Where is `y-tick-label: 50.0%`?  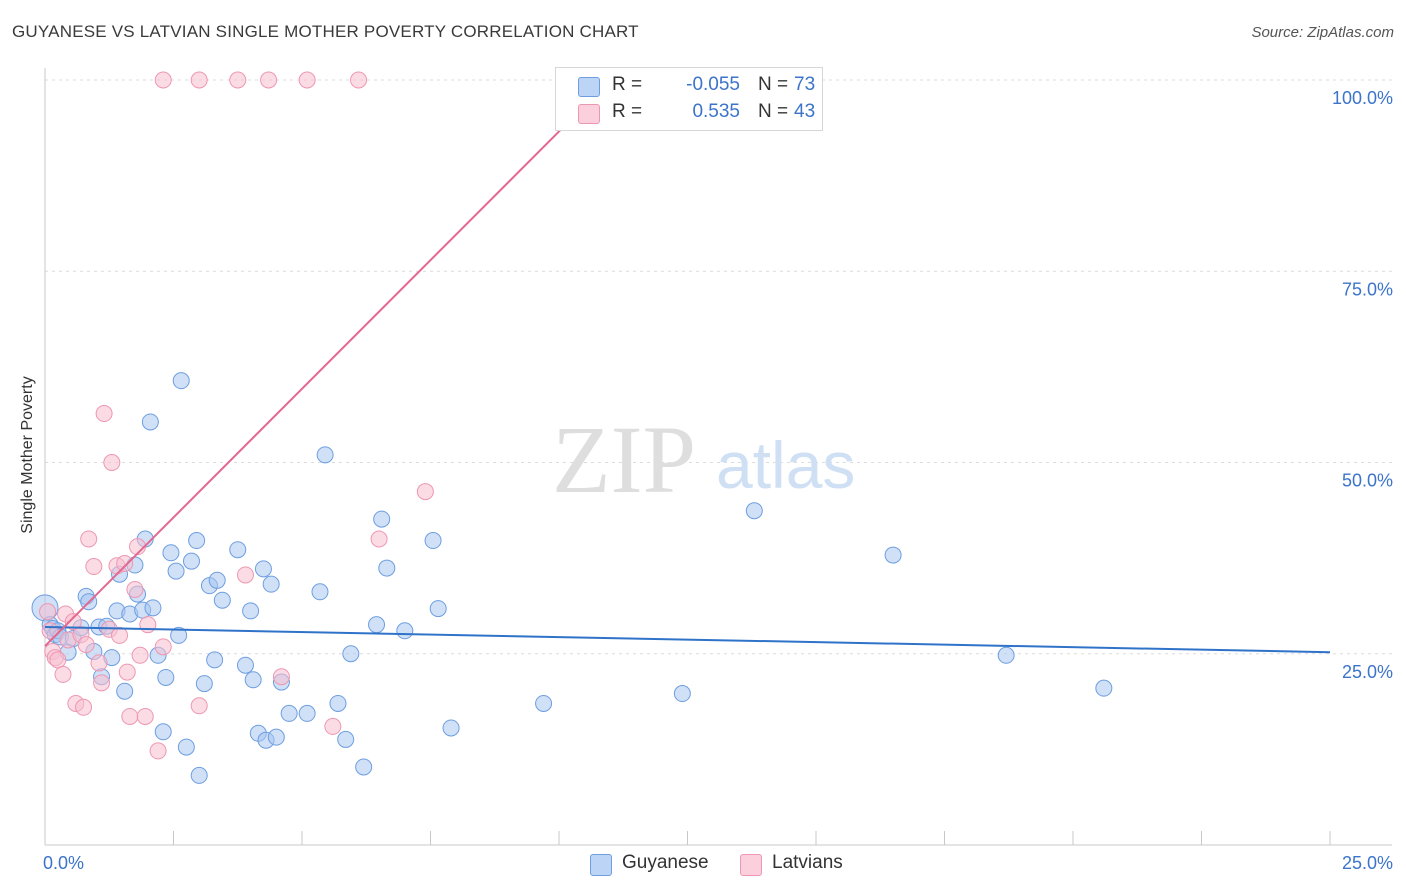 y-tick-label: 50.0% is located at coordinates (1367, 481).